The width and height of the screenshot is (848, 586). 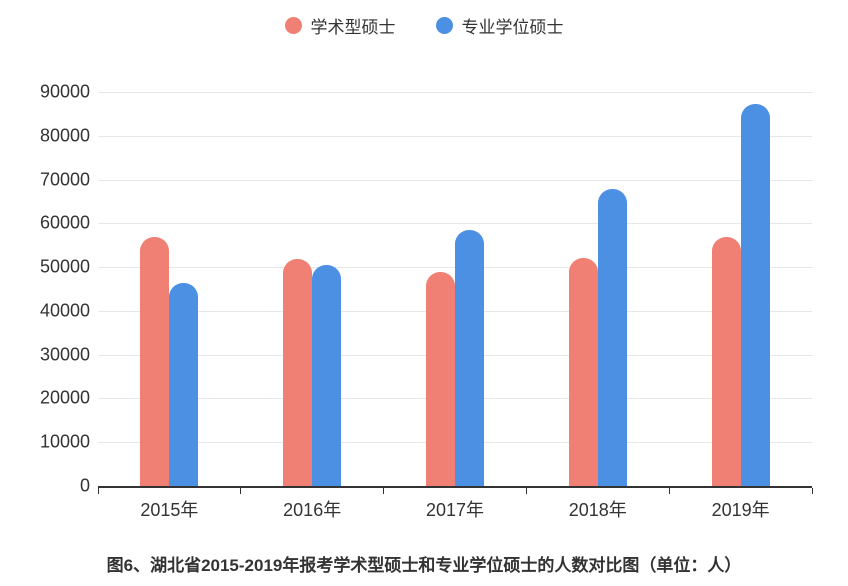 I want to click on bar-2015年-专业学位硕士, so click(x=184, y=384).